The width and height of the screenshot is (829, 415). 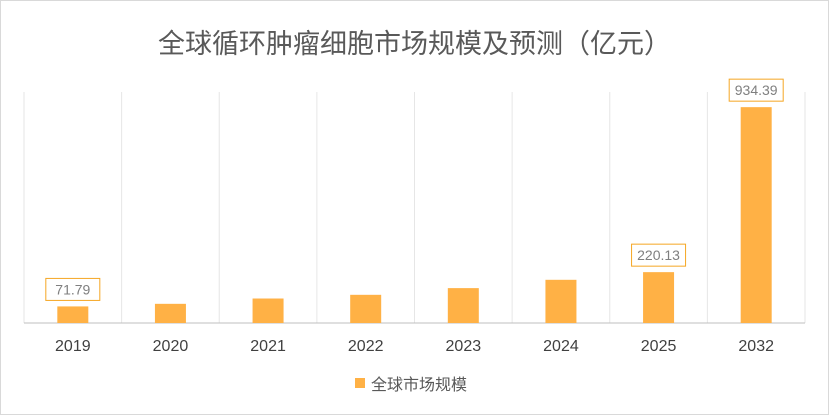 I want to click on bar-2021, so click(x=268, y=310).